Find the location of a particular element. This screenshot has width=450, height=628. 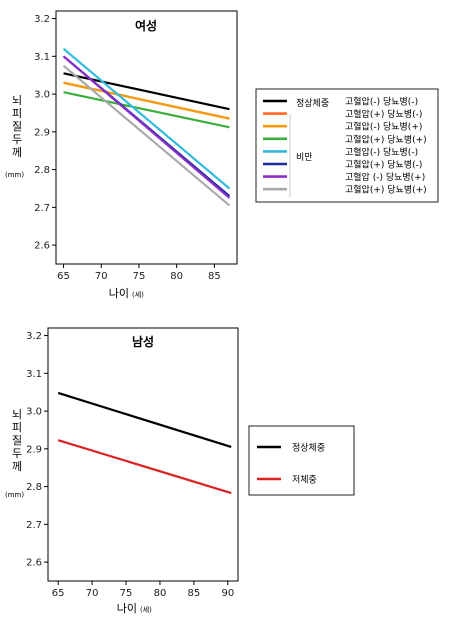

legend-label-0: 정상체중 is located at coordinates (308, 448).